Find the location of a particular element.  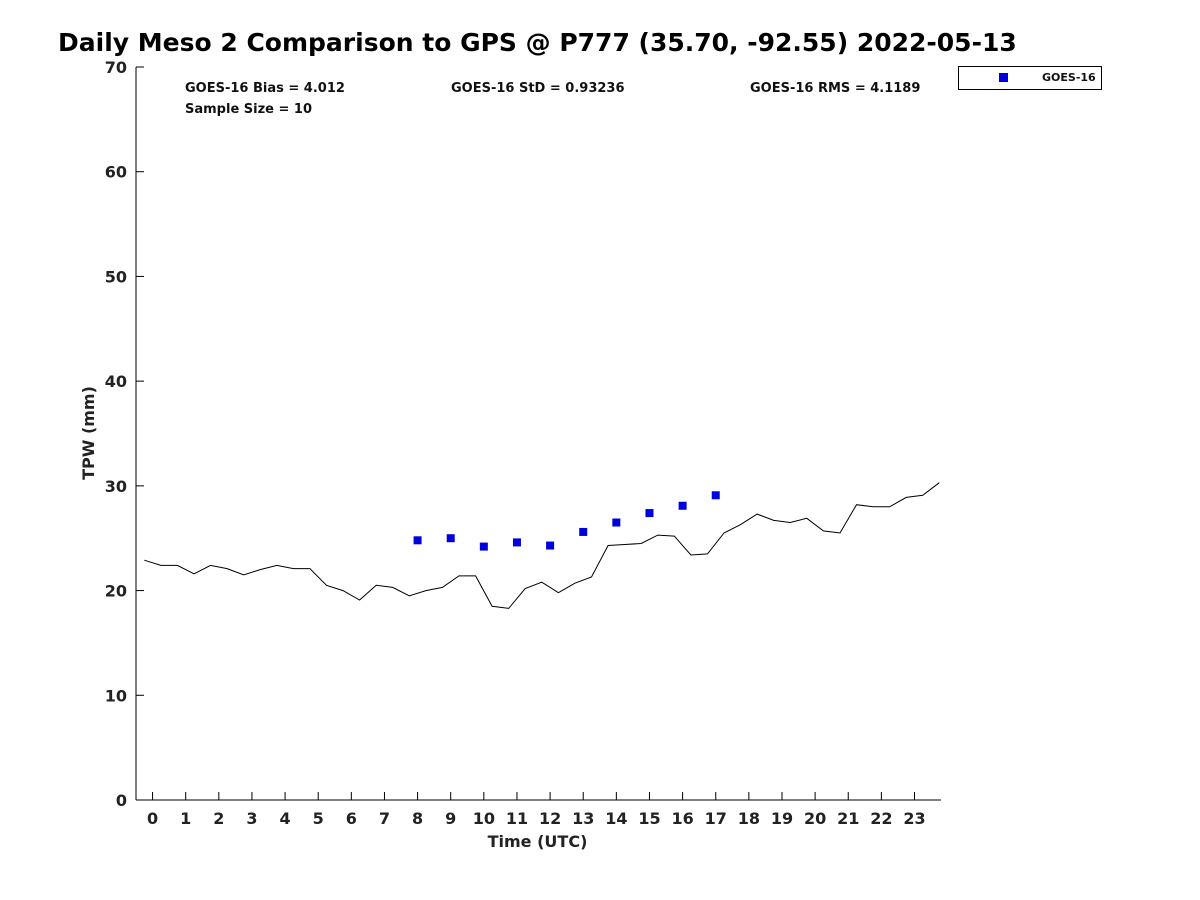

x-tick-label: 10 is located at coordinates (484, 818).